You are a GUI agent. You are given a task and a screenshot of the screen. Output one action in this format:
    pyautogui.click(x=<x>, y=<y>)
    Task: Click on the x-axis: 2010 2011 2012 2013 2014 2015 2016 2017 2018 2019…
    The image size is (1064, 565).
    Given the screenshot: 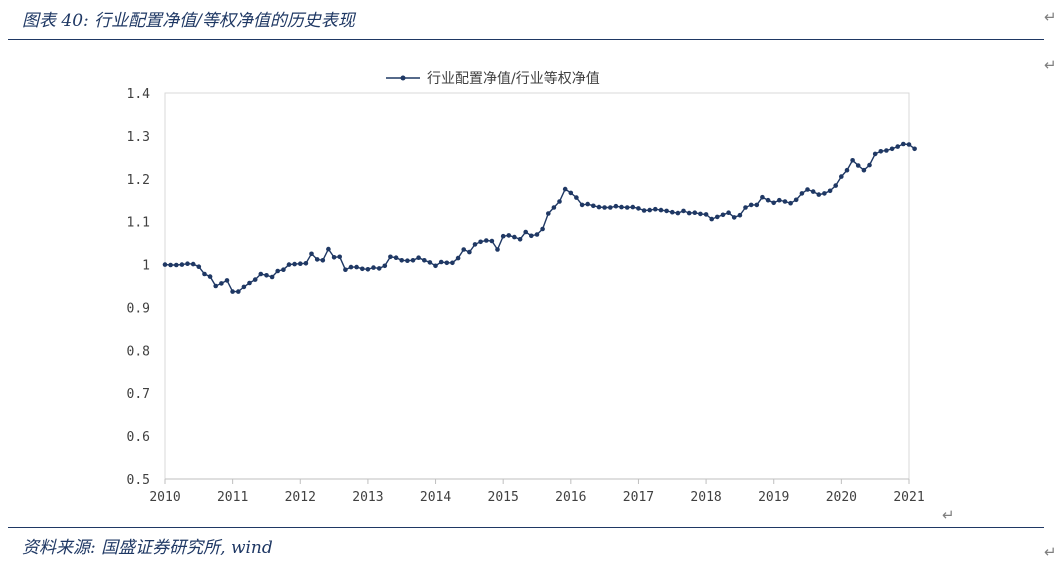 What is the action you would take?
    pyautogui.click(x=537, y=492)
    